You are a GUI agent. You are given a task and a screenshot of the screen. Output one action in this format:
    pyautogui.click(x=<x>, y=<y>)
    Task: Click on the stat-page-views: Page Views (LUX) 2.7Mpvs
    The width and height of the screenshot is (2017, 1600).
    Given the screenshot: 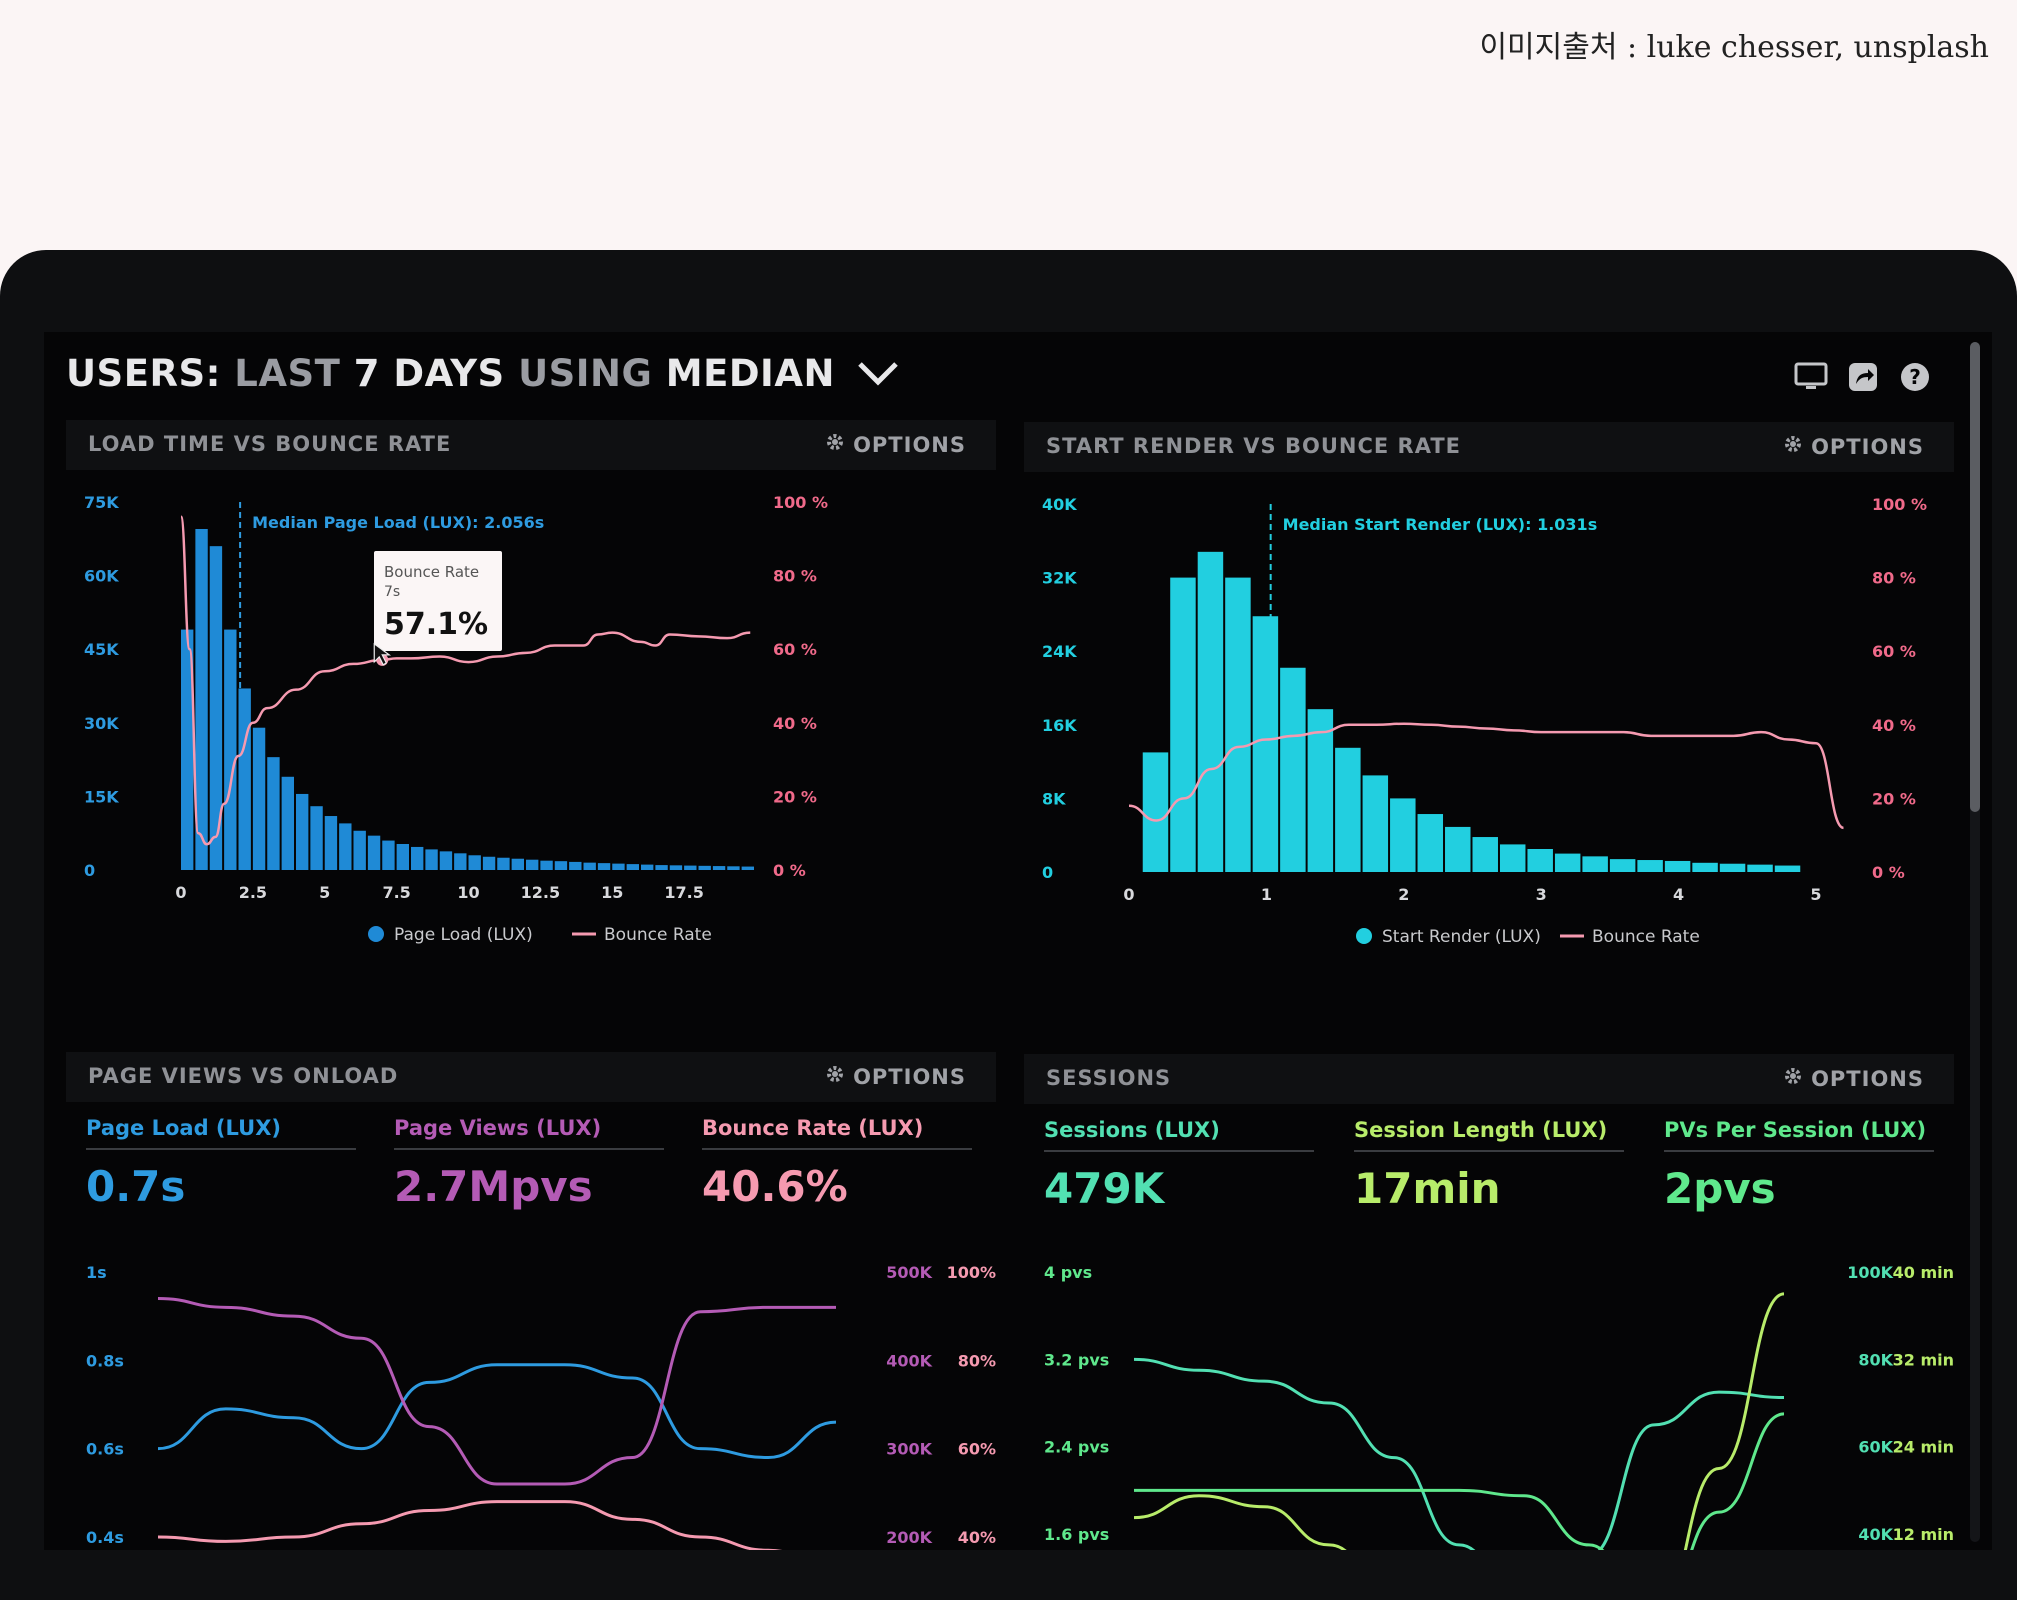 What is the action you would take?
    pyautogui.click(x=529, y=1163)
    